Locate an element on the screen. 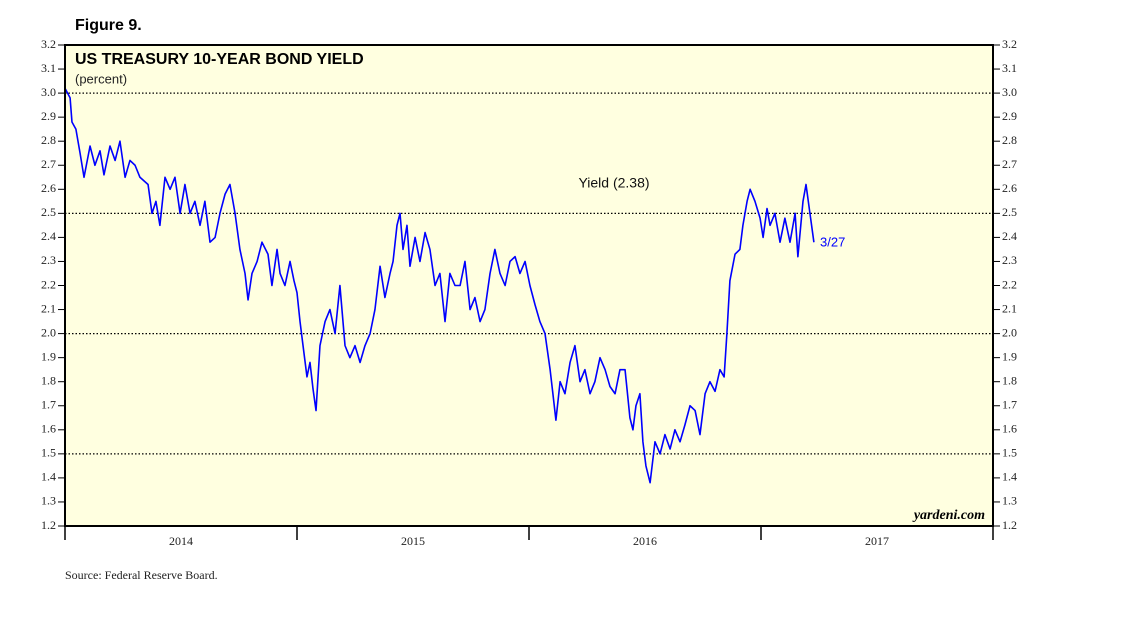 The image size is (1138, 621). y-tick-label: 2.3 is located at coordinates (48, 260).